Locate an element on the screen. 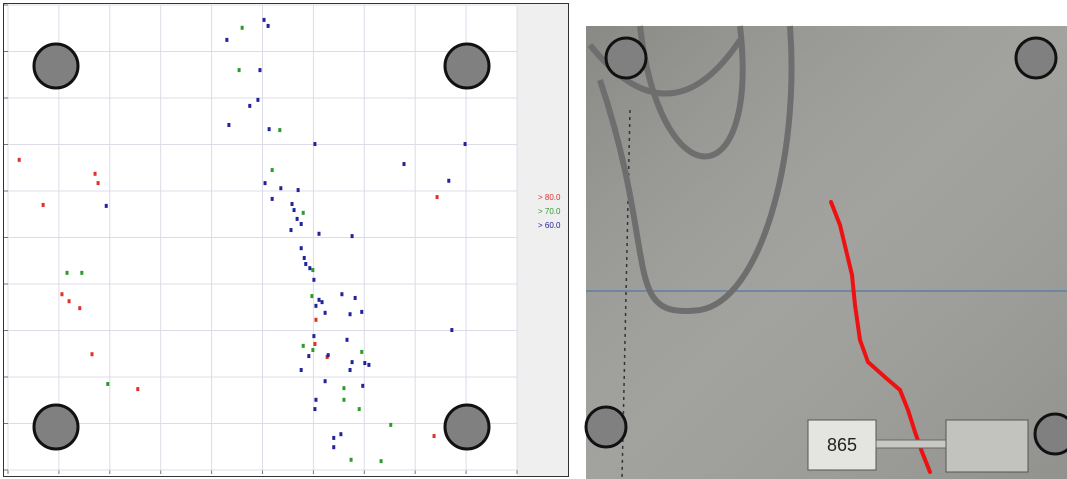  plate is located at coordinates (842, 445).